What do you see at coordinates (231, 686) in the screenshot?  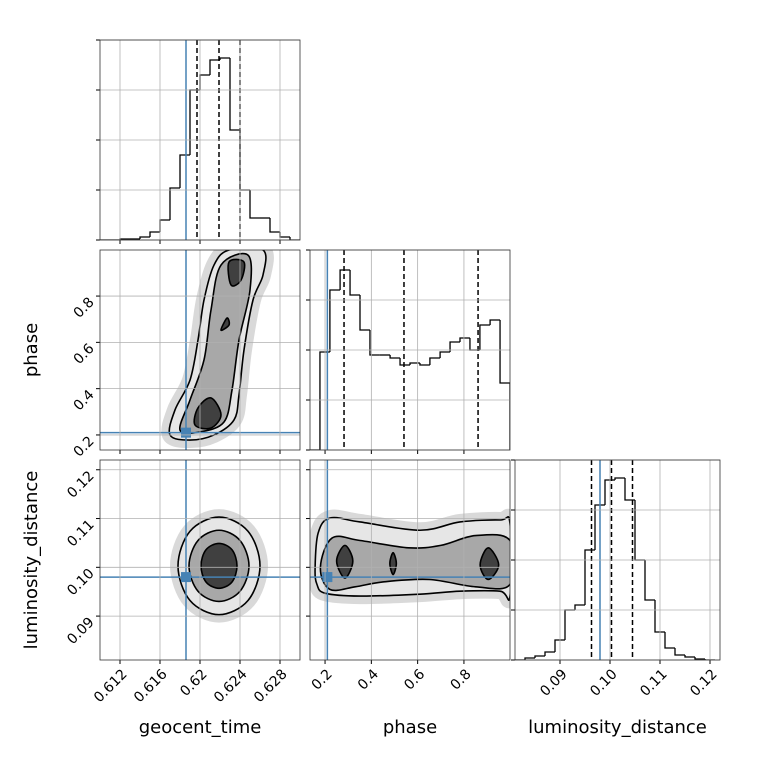 I see `x-tick-label: 0.624` at bounding box center [231, 686].